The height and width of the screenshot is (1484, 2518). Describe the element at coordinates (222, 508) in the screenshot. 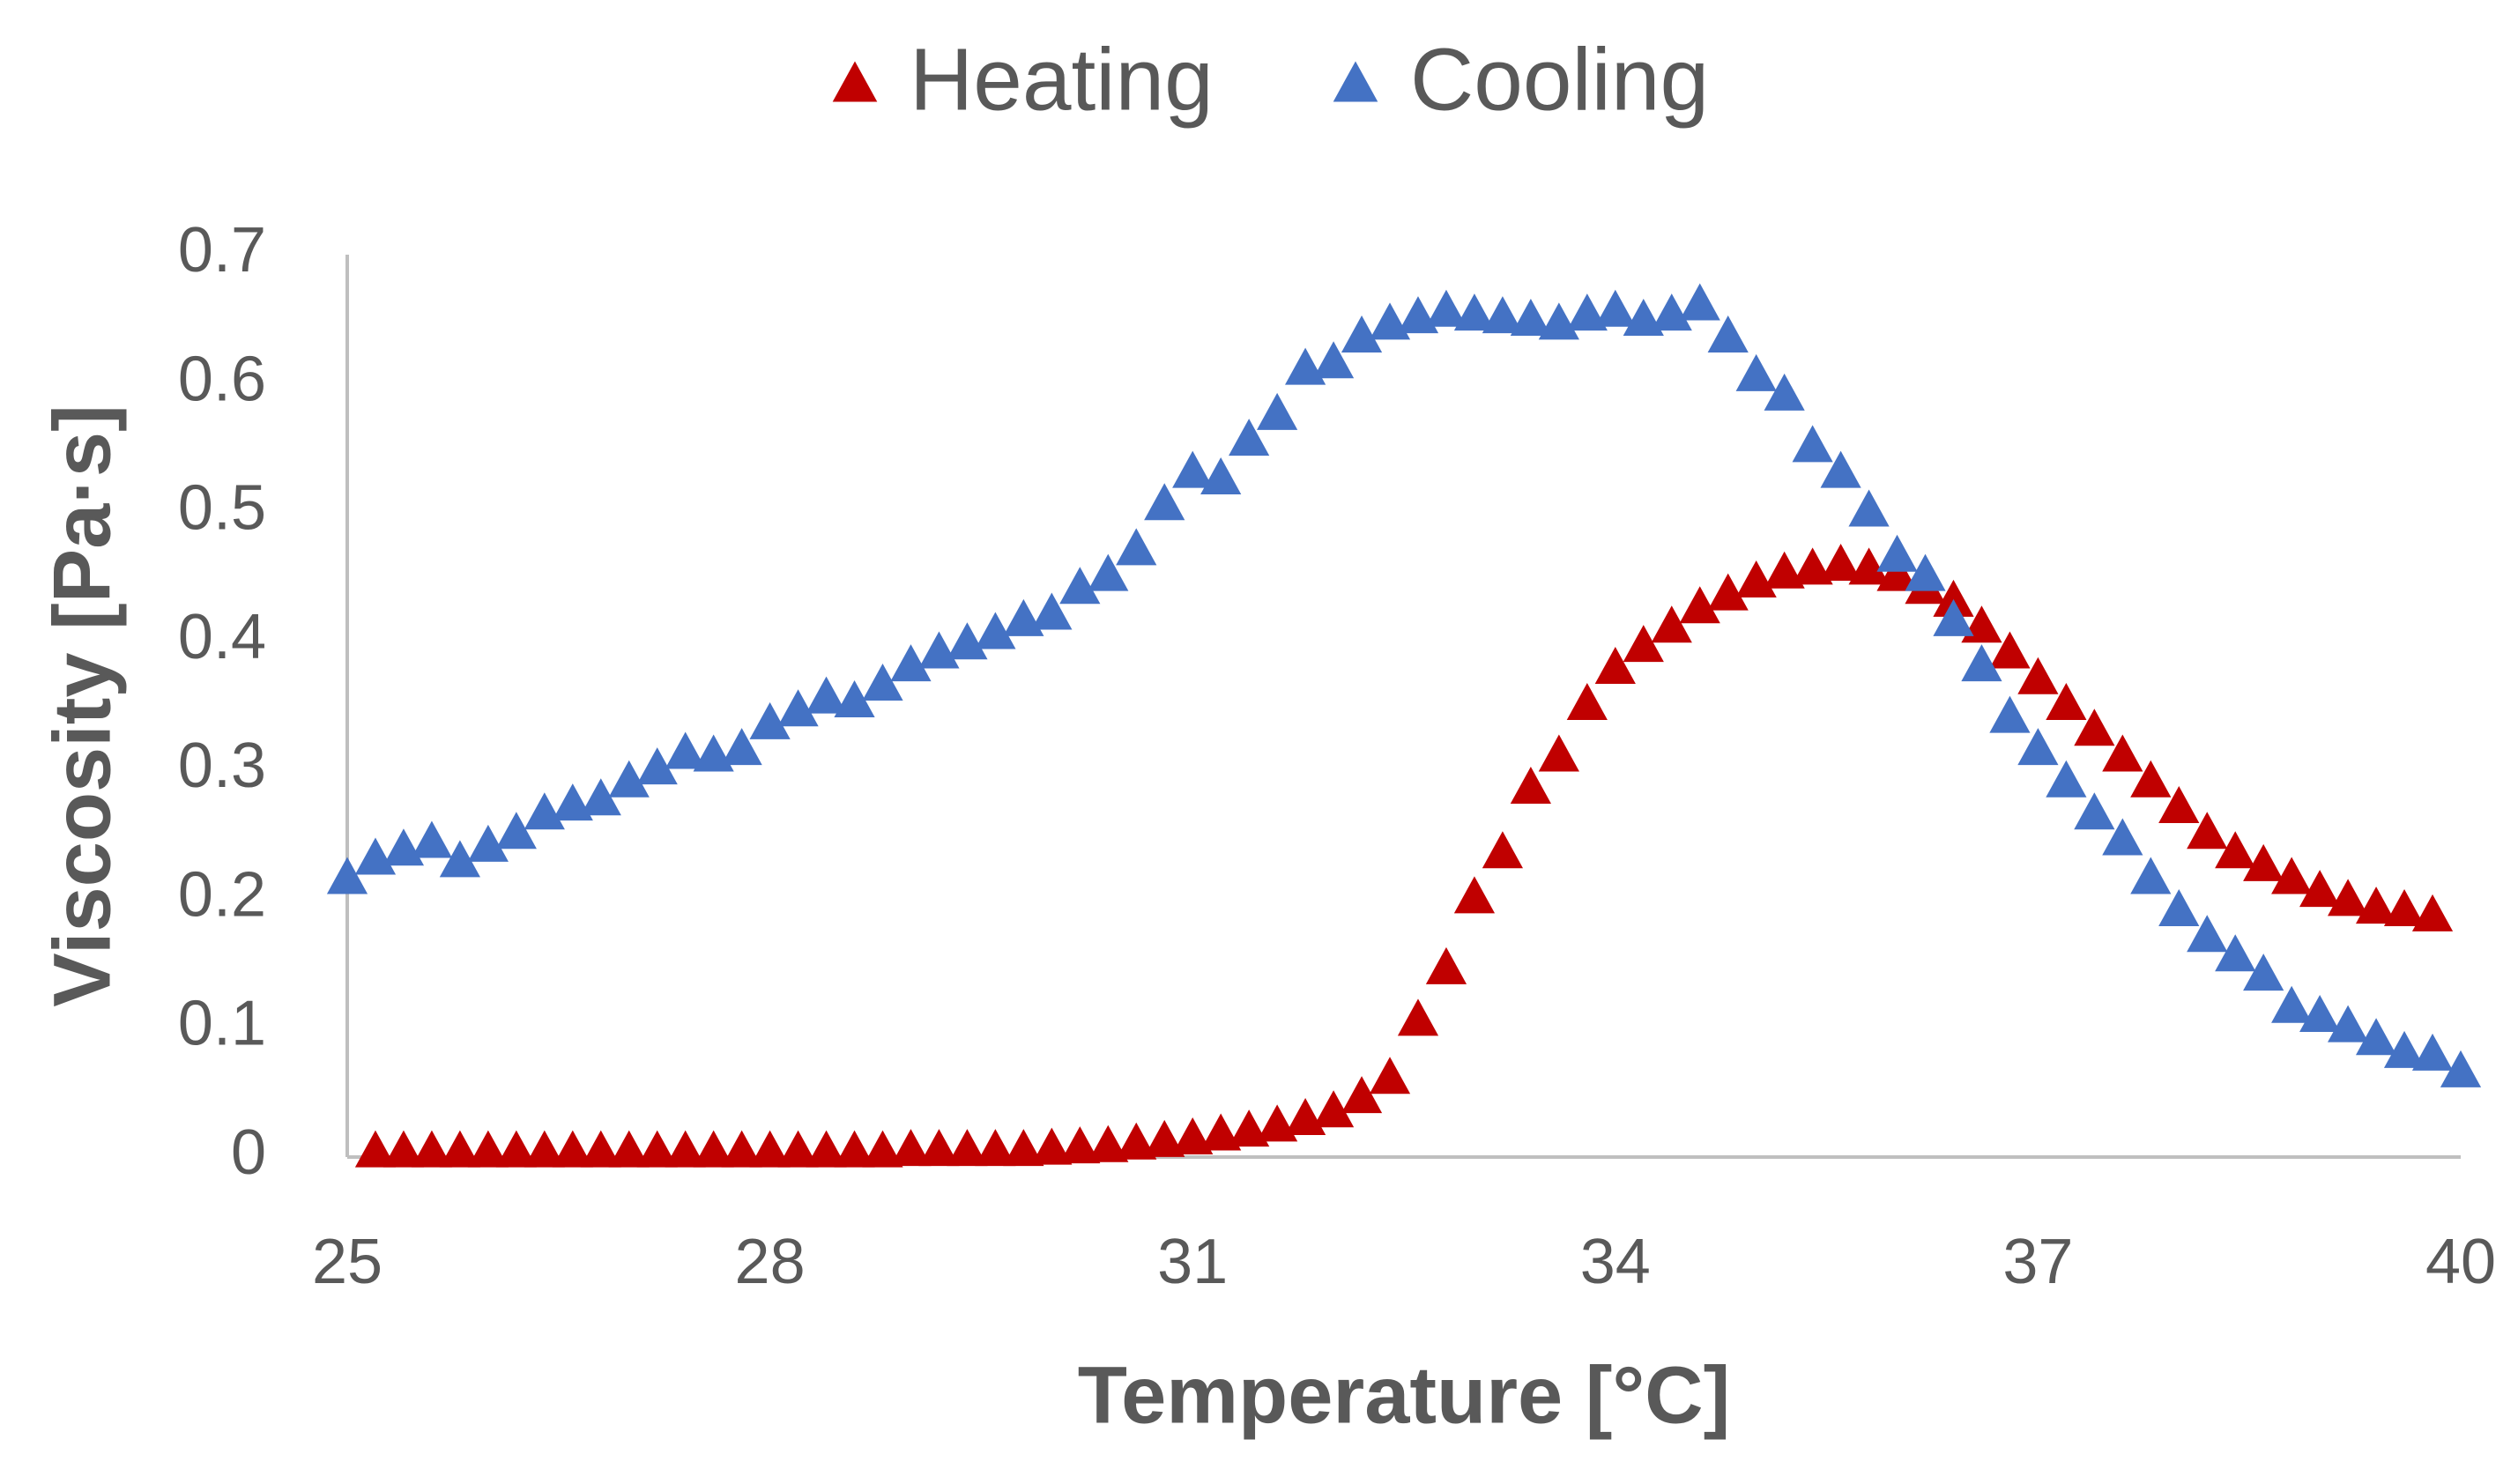

I see `y-tick-label: 0.5` at that location.